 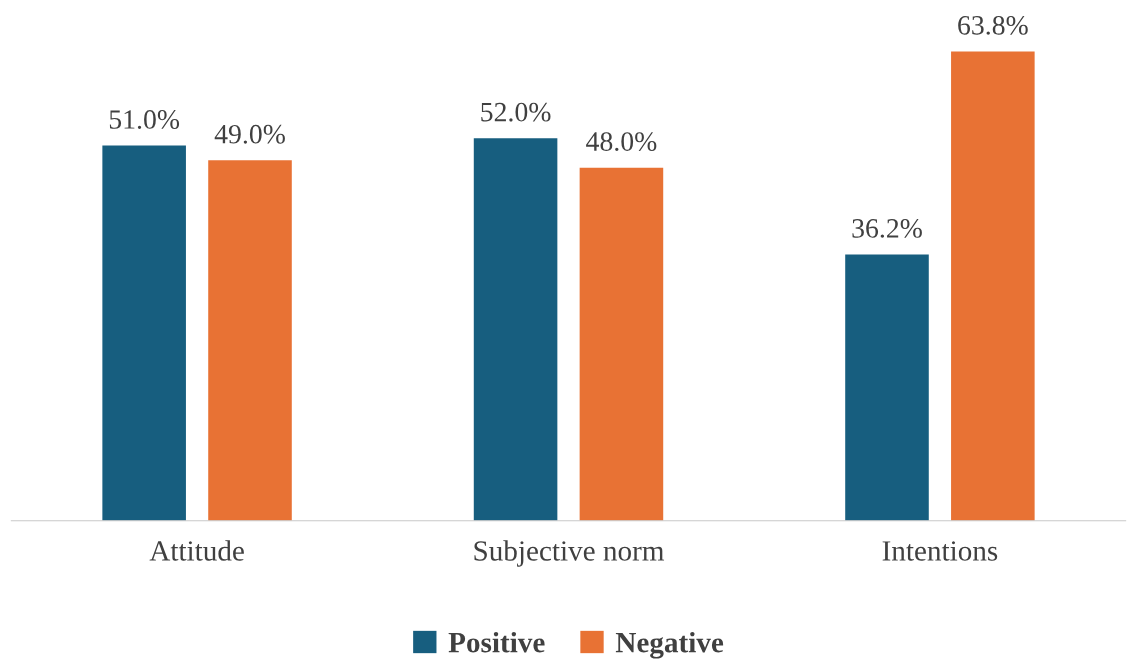 What do you see at coordinates (569, 553) in the screenshot?
I see `x-tick-label: Subjective norm` at bounding box center [569, 553].